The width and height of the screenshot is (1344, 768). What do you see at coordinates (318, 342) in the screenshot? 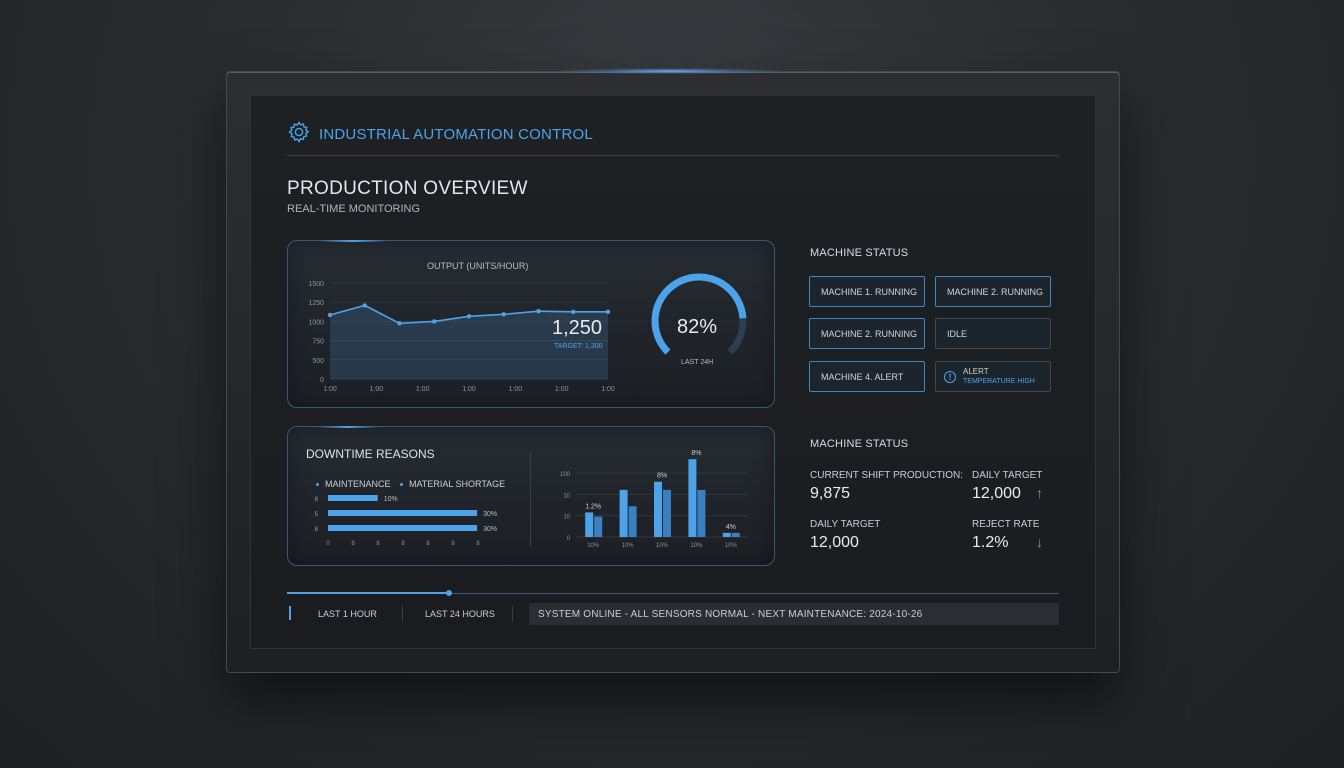
I see `y-tick-label: 750` at bounding box center [318, 342].